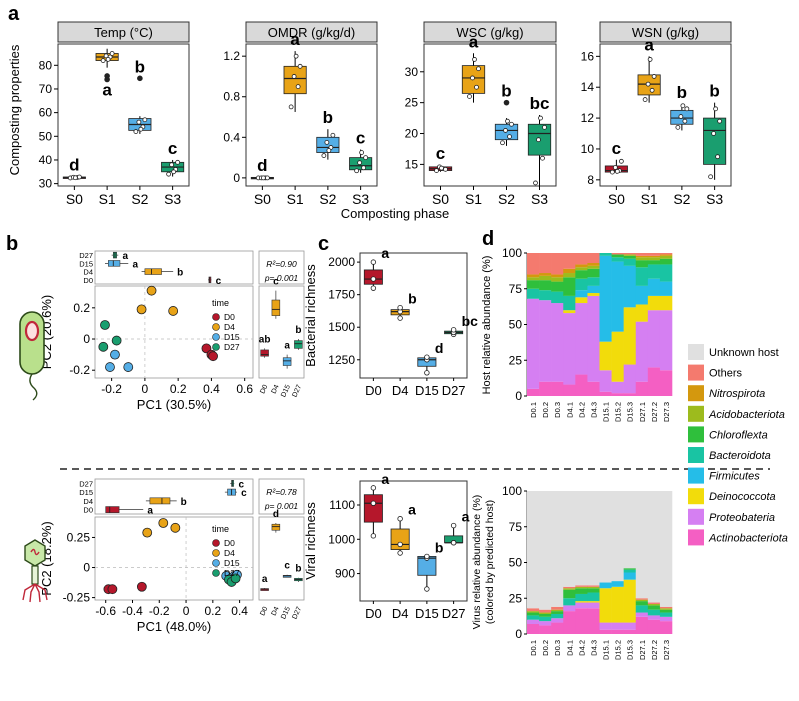  I want to click on d-host-y-tick-label: 50, so click(516, 325).